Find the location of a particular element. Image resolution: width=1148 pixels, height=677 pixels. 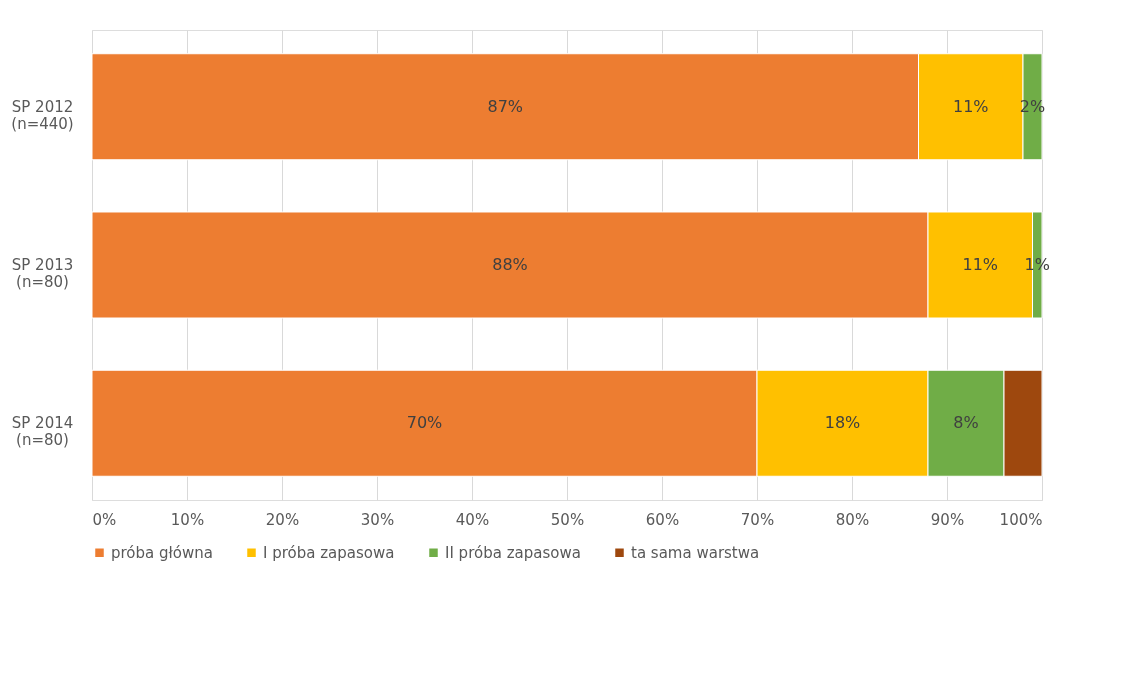

legend-label: II próba zapasowa is located at coordinates (513, 552).